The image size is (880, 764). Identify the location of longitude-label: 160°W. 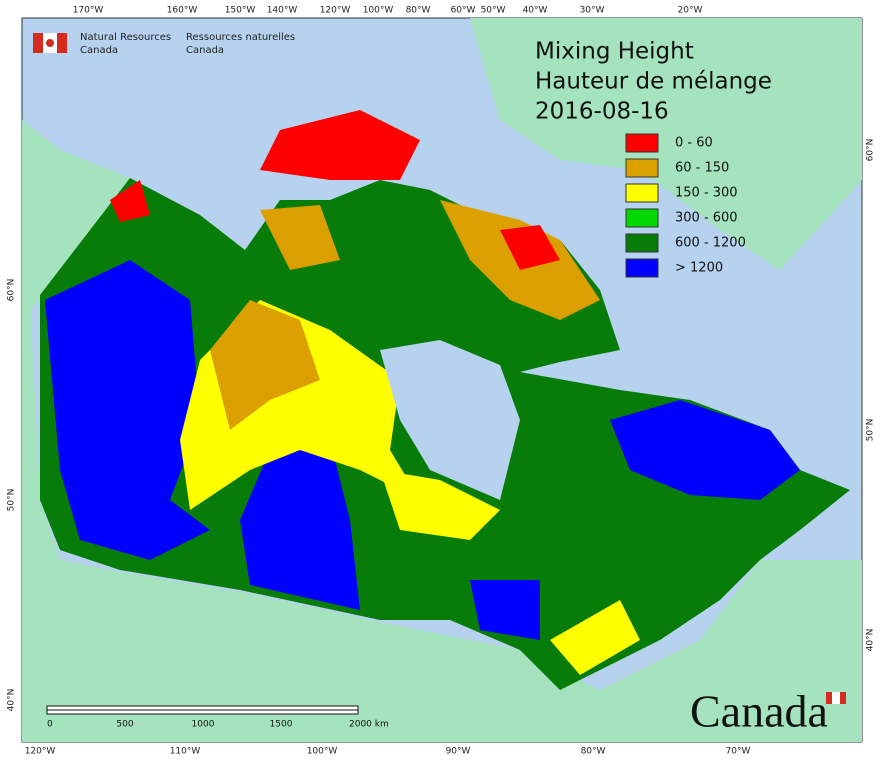
(182, 11).